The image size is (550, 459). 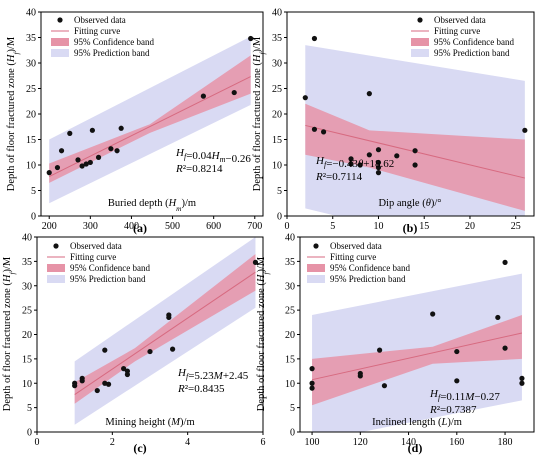 I want to click on r-squared-c: R²=0.8435, so click(x=201, y=389).